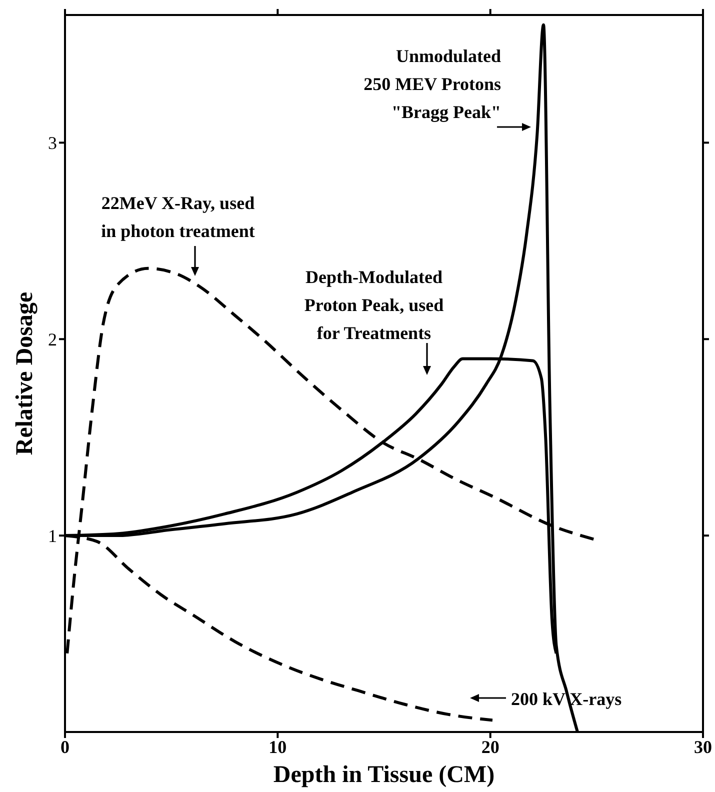 The width and height of the screenshot is (715, 792). Describe the element at coordinates (25, 374) in the screenshot. I see `y-axis-title: Relative Dosage` at that location.